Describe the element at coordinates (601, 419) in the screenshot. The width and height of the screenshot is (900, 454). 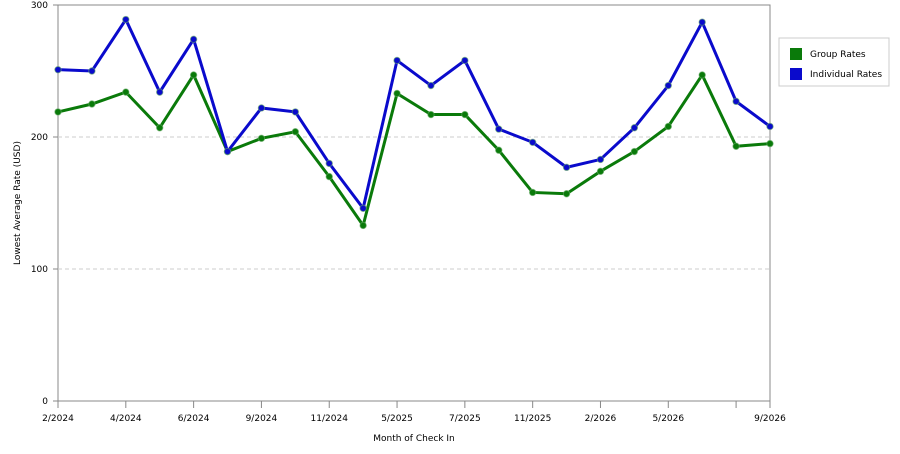
I see `x-tick-label: 2/2026` at that location.